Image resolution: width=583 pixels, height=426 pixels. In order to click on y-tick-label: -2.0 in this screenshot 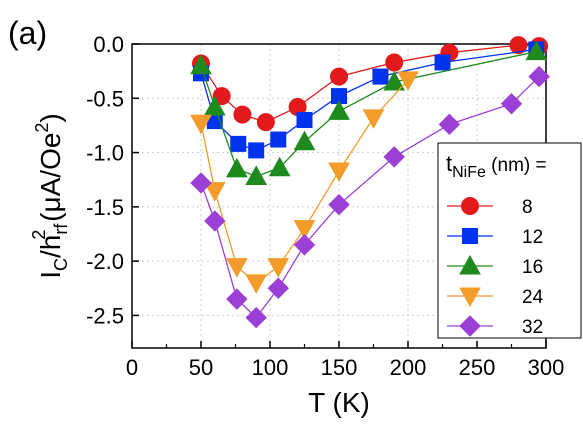, I will do `click(105, 261)`.